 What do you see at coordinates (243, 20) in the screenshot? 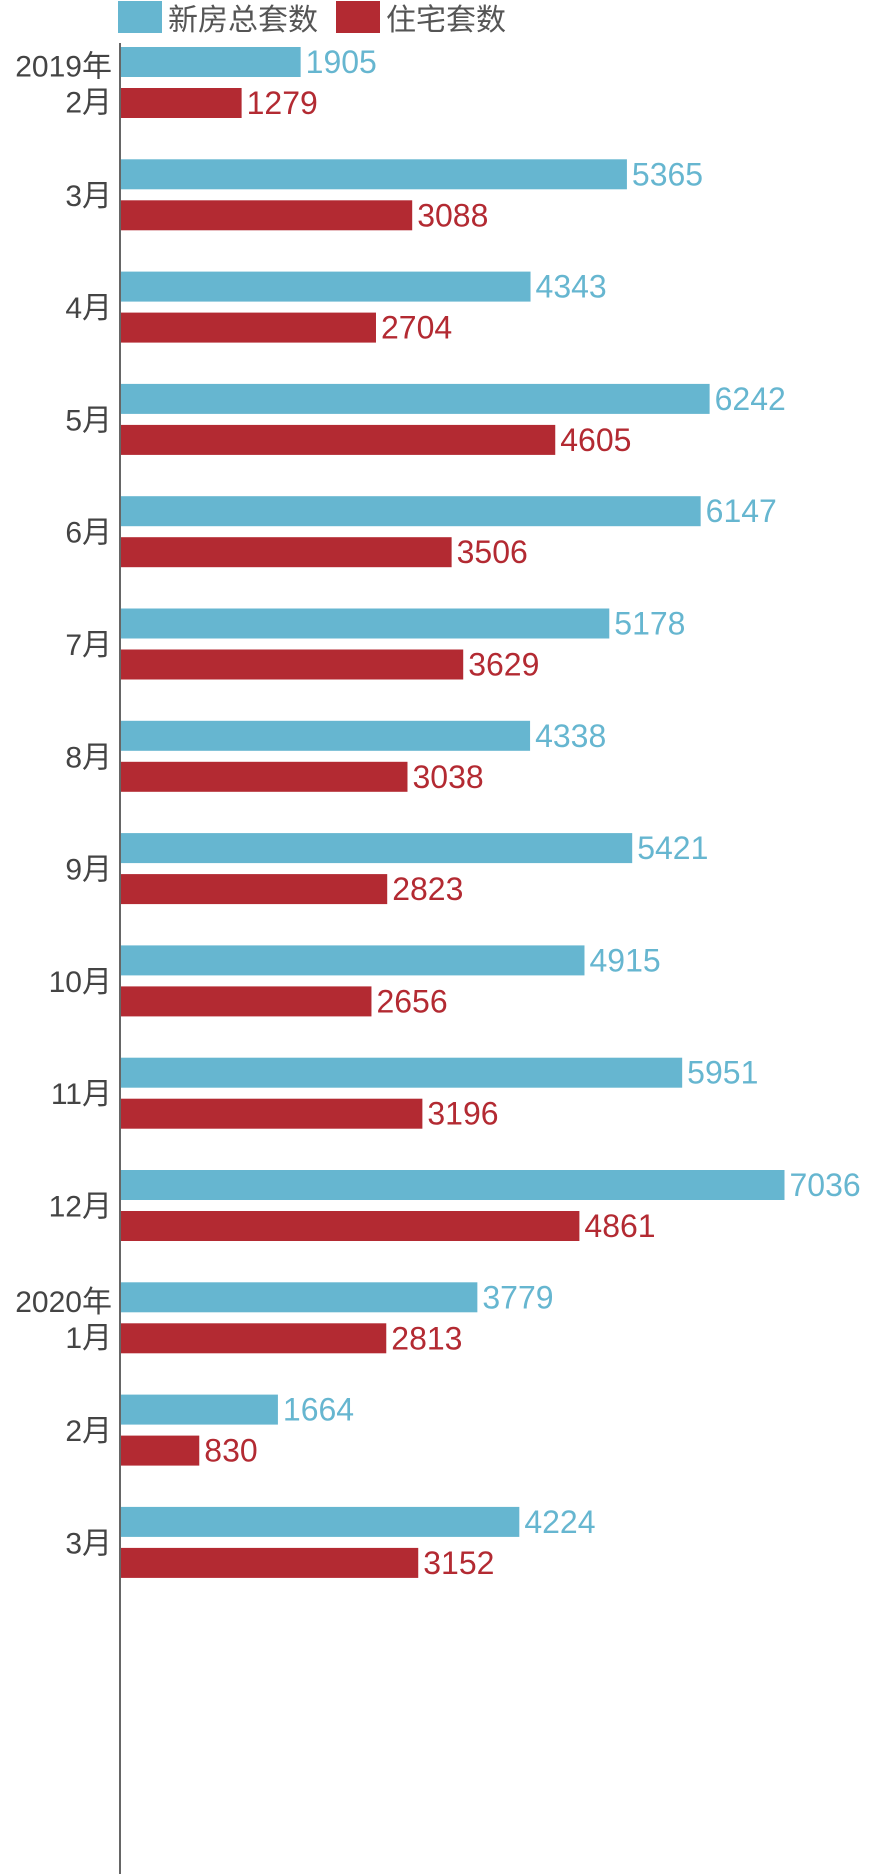
I see `legend-label-total: 新房总套数` at bounding box center [243, 20].